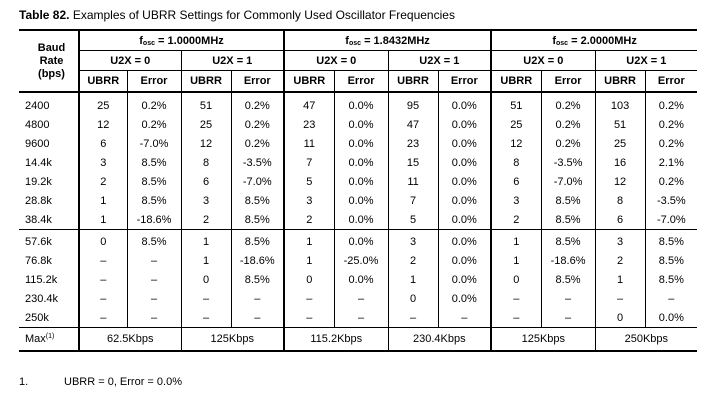 This screenshot has width=711, height=411. Describe the element at coordinates (594, 40) in the screenshot. I see `fosc-header-3: fosc = 2.0000MHz` at that location.